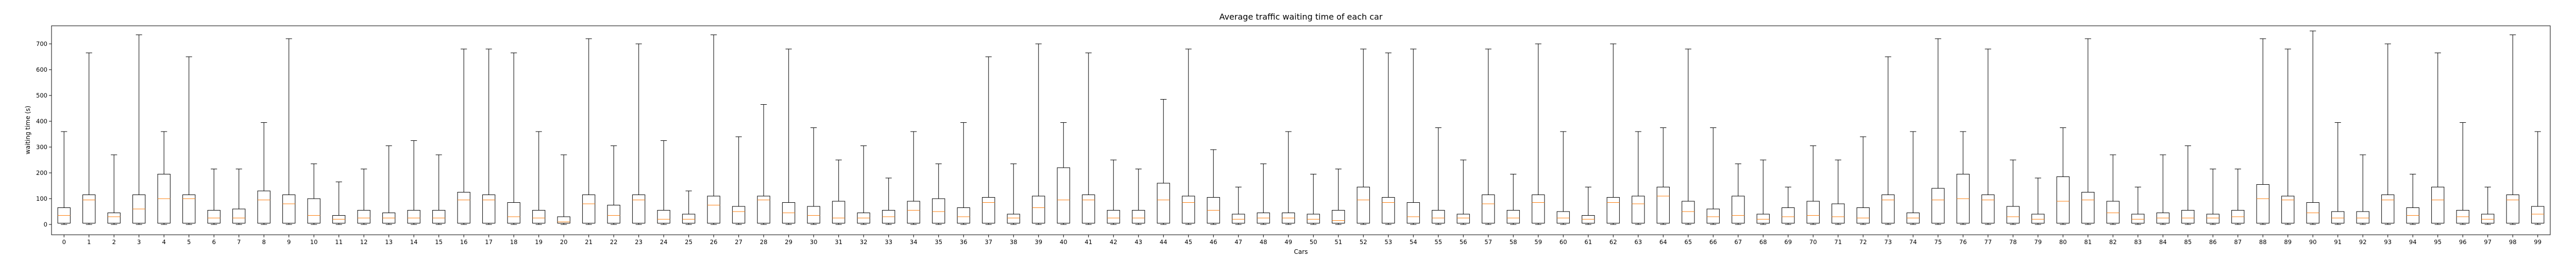  What do you see at coordinates (1088, 242) in the screenshot?
I see `x-tick-label: 41` at bounding box center [1088, 242].